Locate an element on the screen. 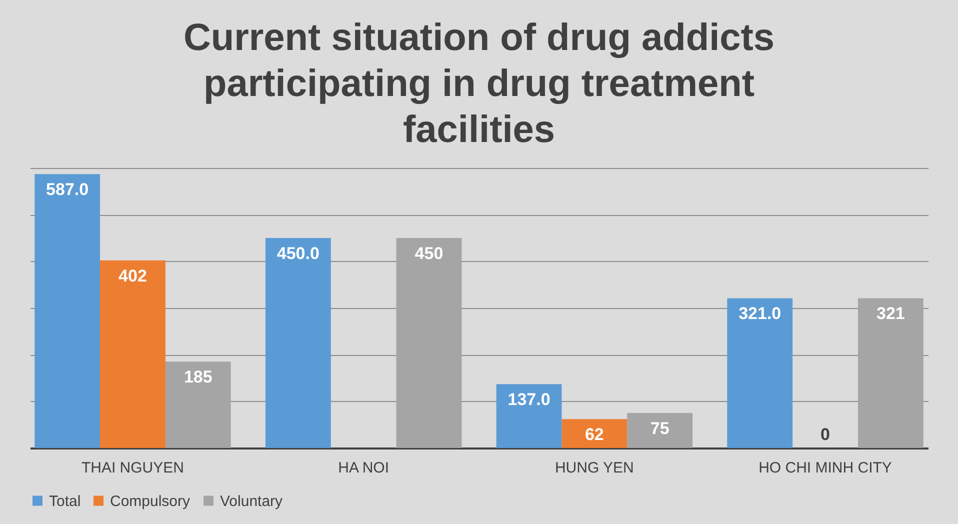  x-tick-label: HA NOI is located at coordinates (364, 468).